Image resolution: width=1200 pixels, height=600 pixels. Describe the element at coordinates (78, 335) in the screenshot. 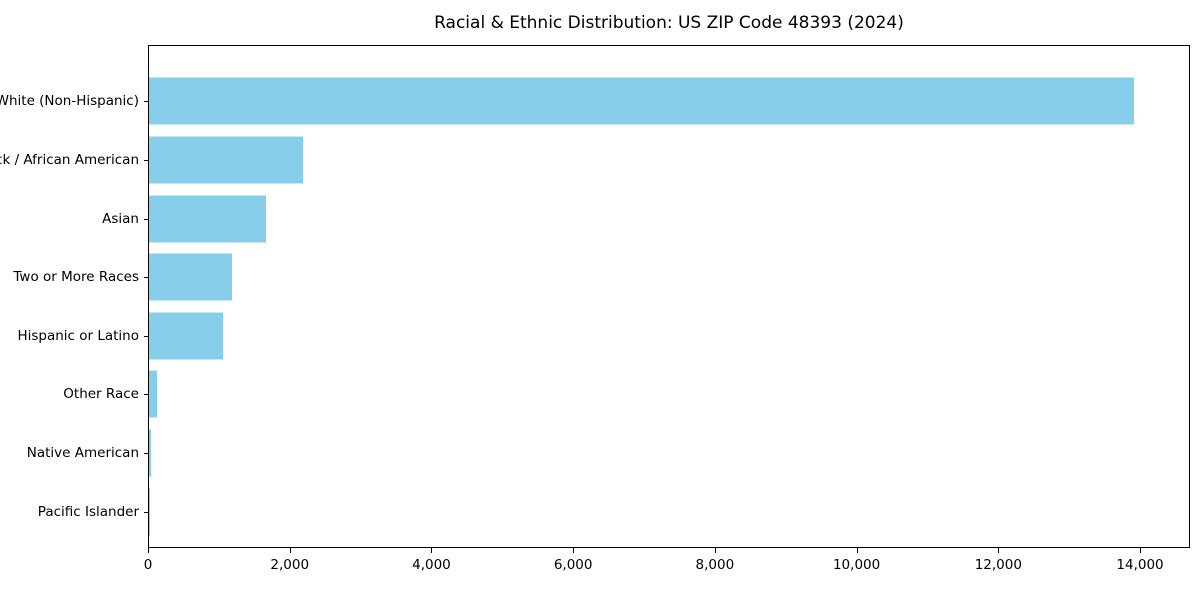

I see `y-axis-label-hispanic-or-latino: Hispanic or Latino` at that location.